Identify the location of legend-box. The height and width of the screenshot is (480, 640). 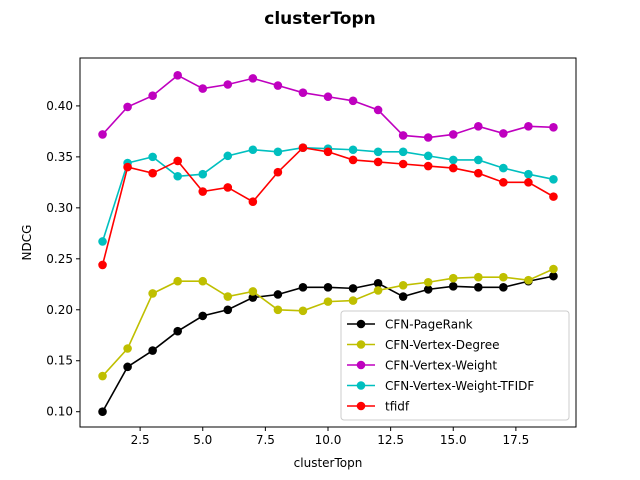
(455, 365).